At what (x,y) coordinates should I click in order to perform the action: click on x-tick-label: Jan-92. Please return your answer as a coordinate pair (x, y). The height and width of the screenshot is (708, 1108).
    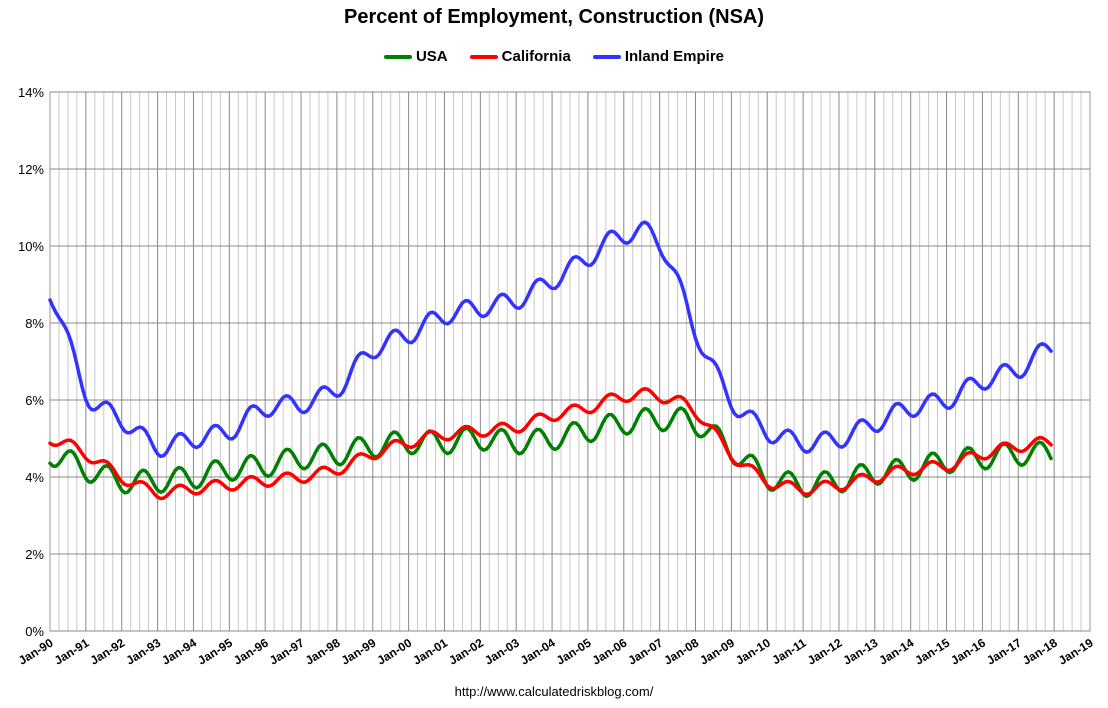
    Looking at the image, I should click on (108, 652).